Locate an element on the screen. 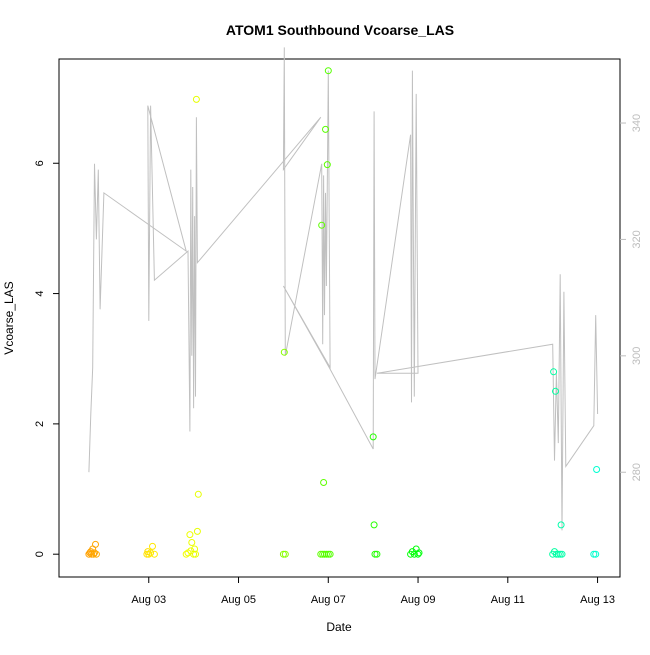  x-tick-label: Aug 03 is located at coordinates (148, 600).